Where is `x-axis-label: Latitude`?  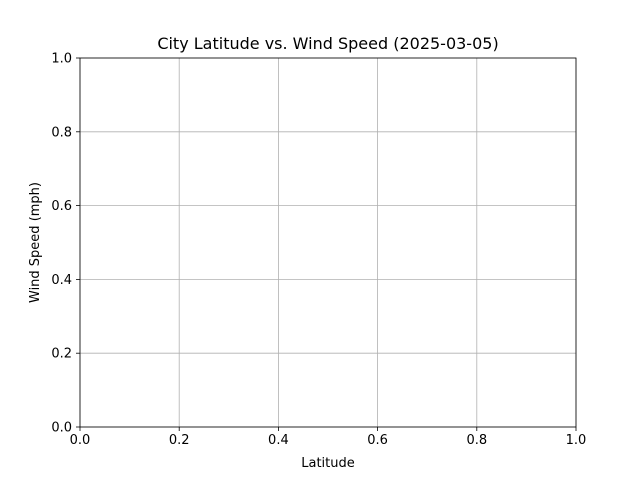 x-axis-label: Latitude is located at coordinates (328, 463).